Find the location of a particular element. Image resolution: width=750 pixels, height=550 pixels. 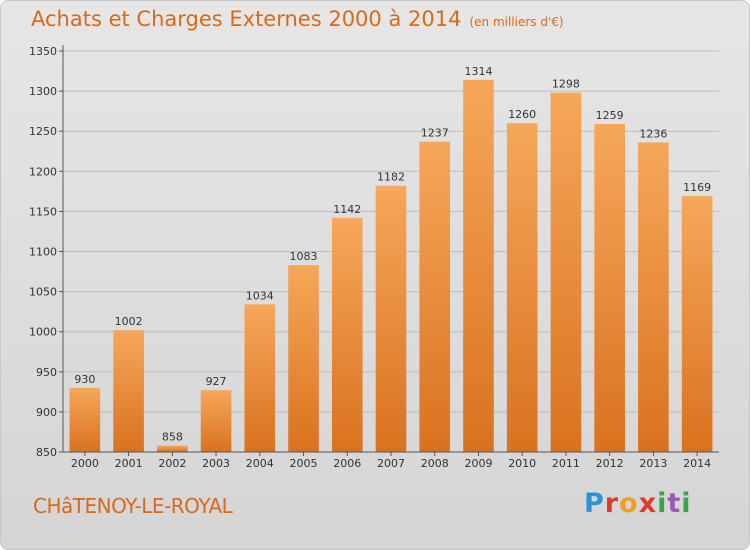

x-tick-label: 2014 is located at coordinates (697, 463).